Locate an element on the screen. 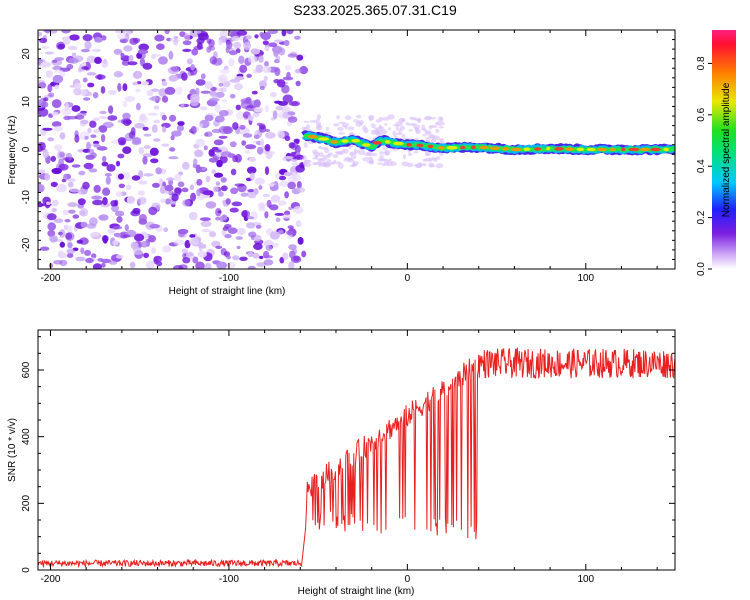 This screenshot has height=600, width=750. colorbar-ticks: 0.0 0.2 0.4 0.6 0.8 is located at coordinates (704, 166).